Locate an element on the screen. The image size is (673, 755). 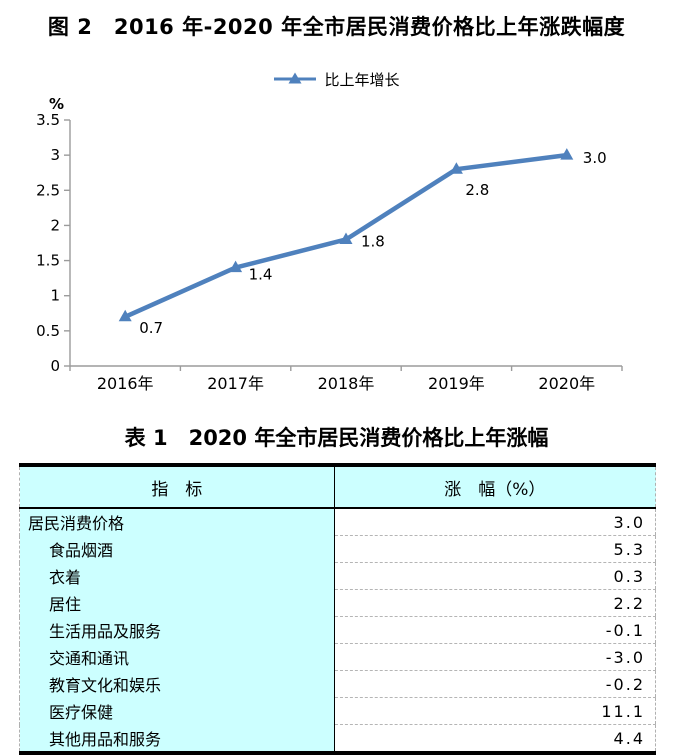
figure-title: 图 2 2016 年-2020 年全市居民消费价格比上年涨跌幅度 is located at coordinates (336, 27).